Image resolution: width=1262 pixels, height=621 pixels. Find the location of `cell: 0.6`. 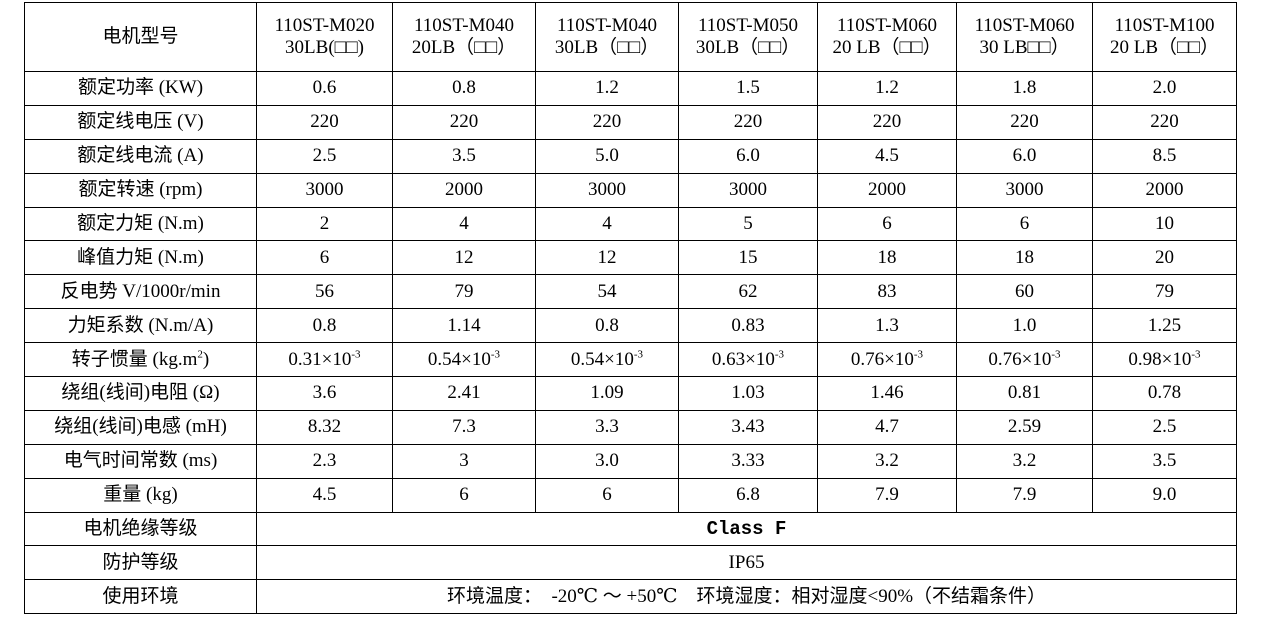

cell: 0.6 is located at coordinates (324, 88).